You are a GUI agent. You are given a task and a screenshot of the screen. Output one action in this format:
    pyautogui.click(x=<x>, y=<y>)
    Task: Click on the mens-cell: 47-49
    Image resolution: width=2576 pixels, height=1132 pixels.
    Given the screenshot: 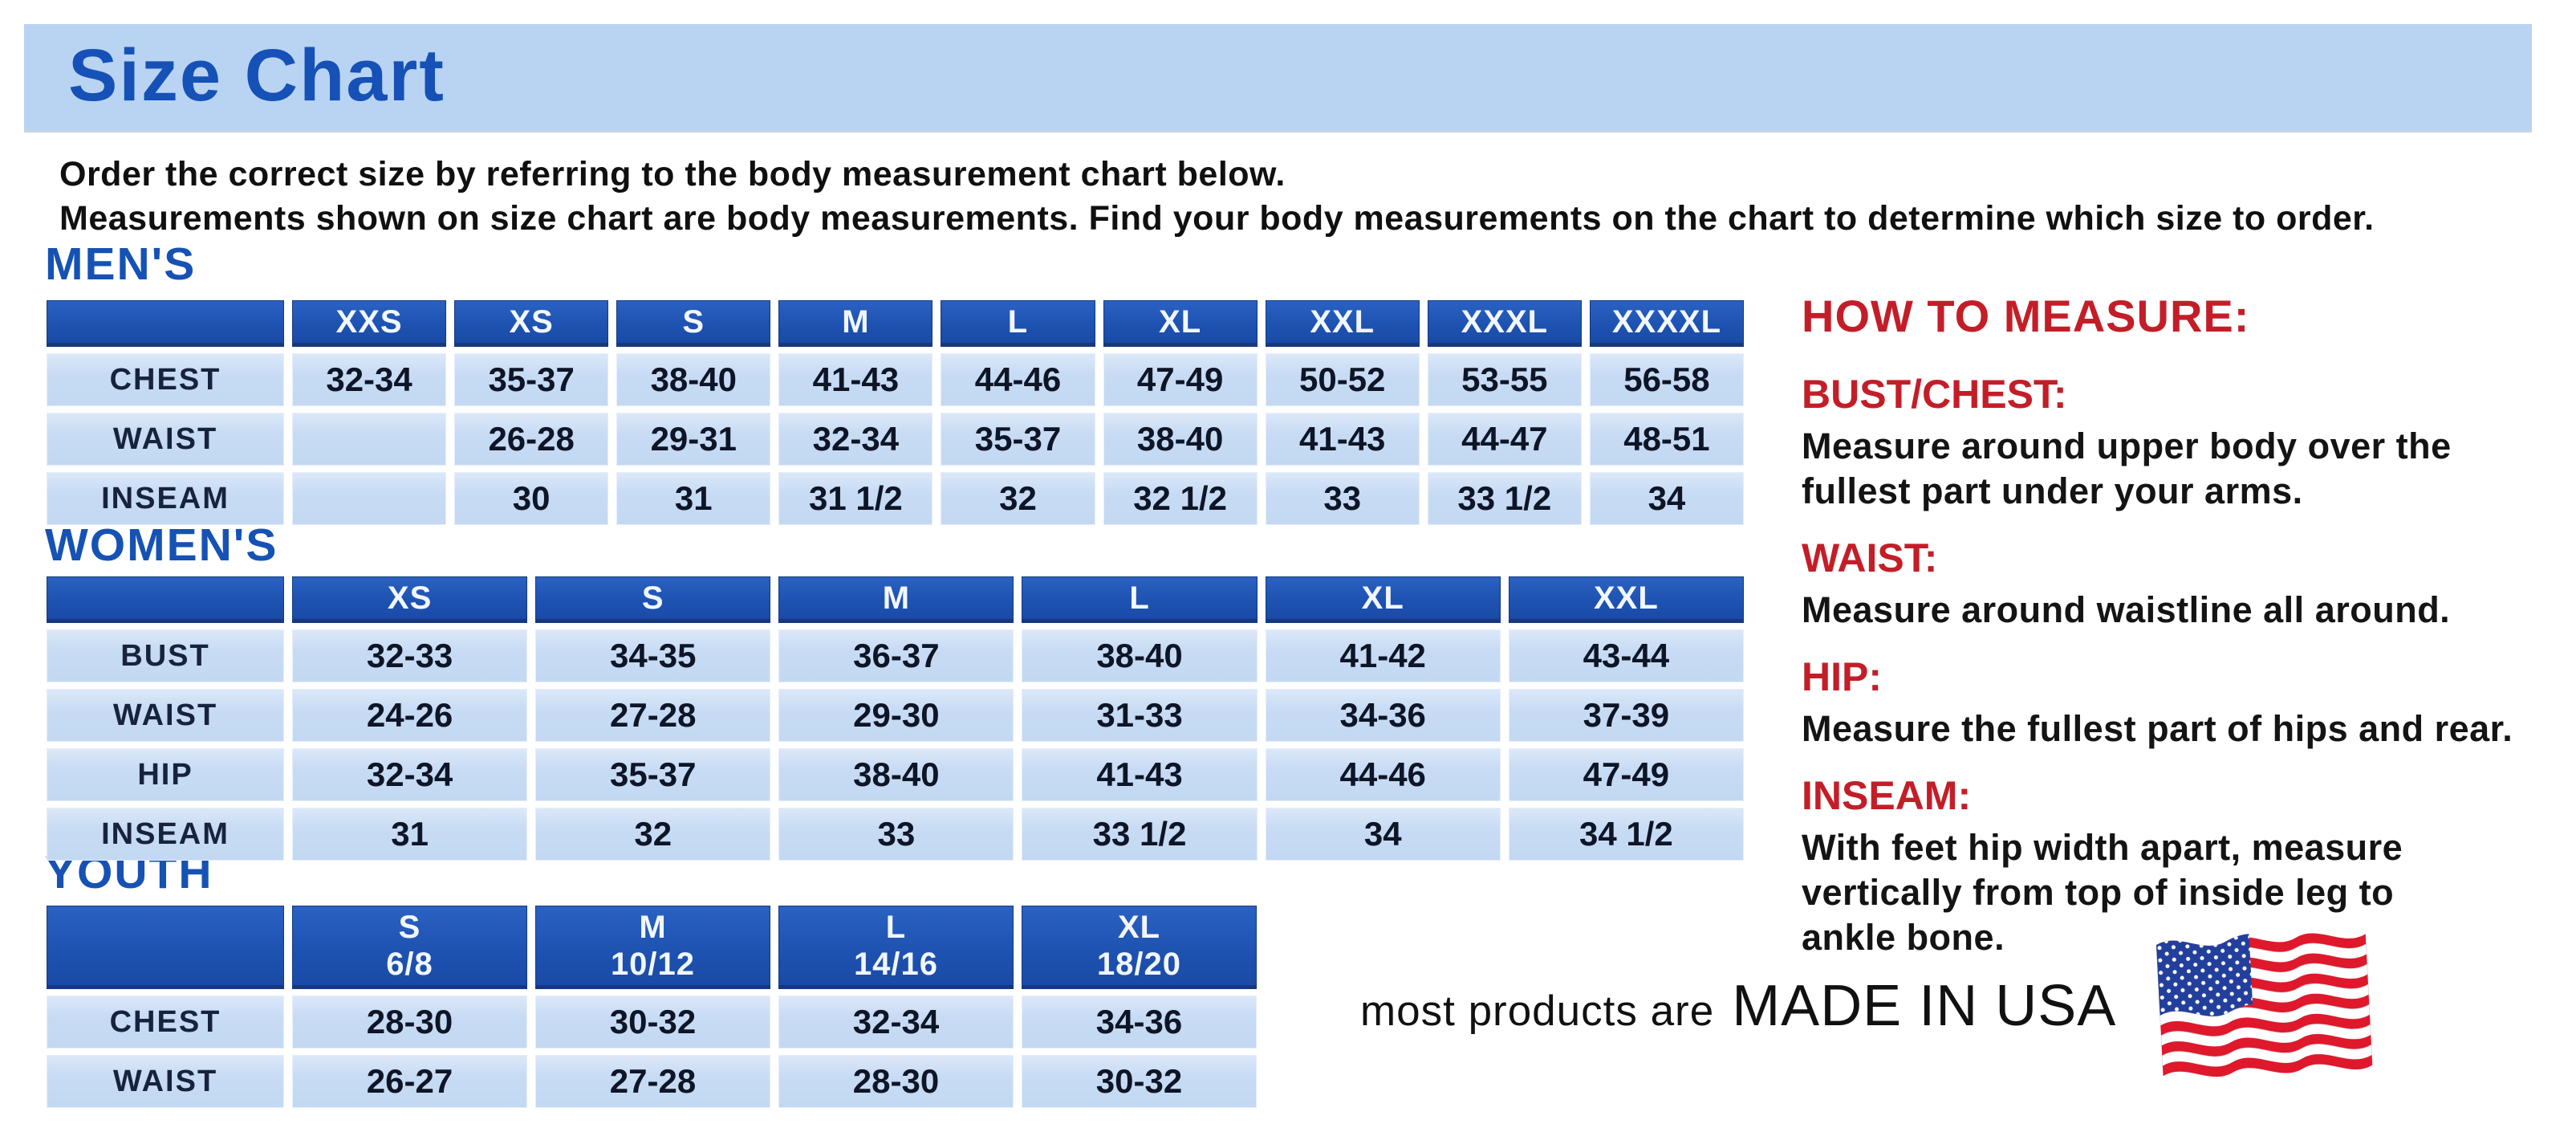 What is the action you would take?
    pyautogui.click(x=1180, y=379)
    